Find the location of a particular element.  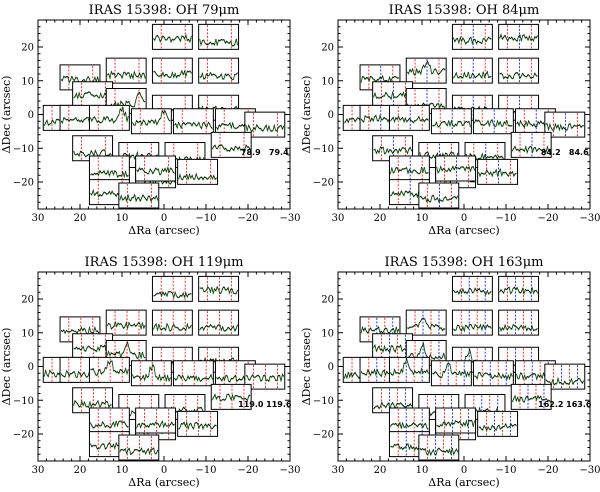

wavelength-min-label: 84.2 is located at coordinates (551, 152).